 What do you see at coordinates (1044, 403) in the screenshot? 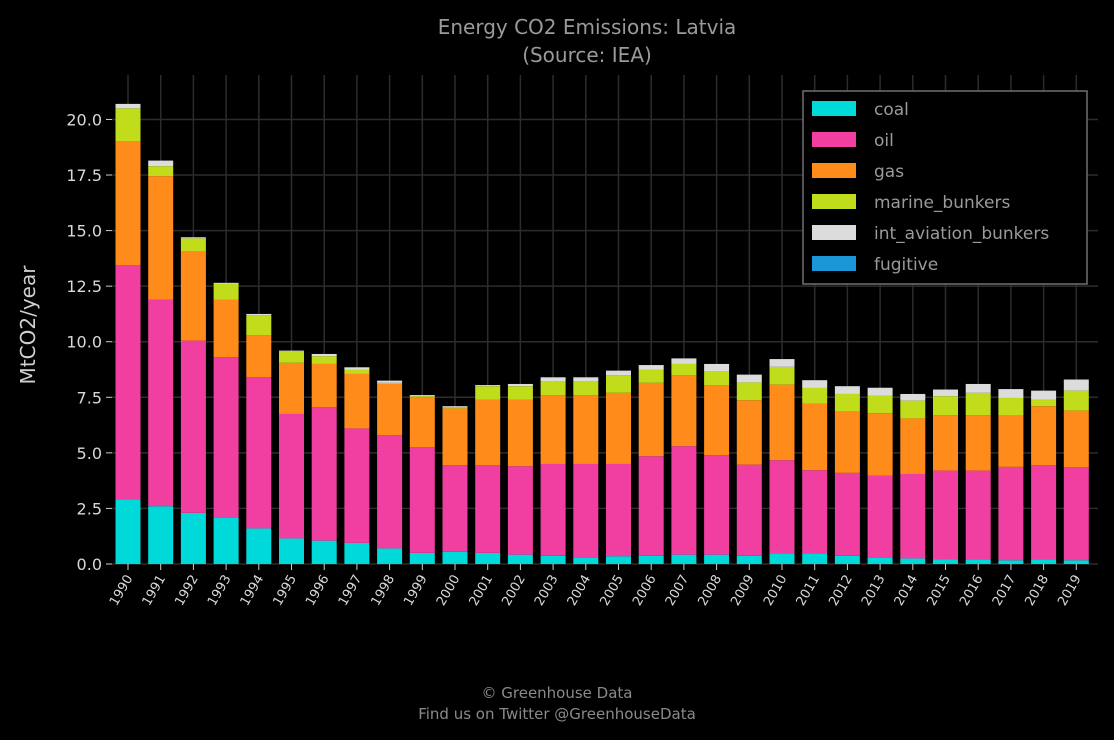
I see `bar-marine_bunkers-2018` at bounding box center [1044, 403].